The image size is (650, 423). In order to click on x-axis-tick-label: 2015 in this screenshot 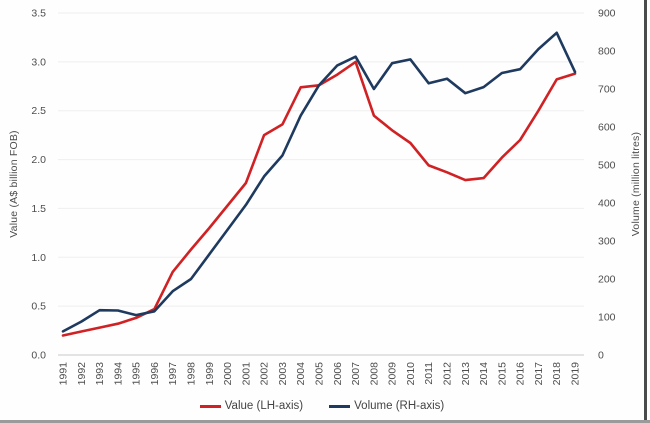, I will do `click(502, 374)`.